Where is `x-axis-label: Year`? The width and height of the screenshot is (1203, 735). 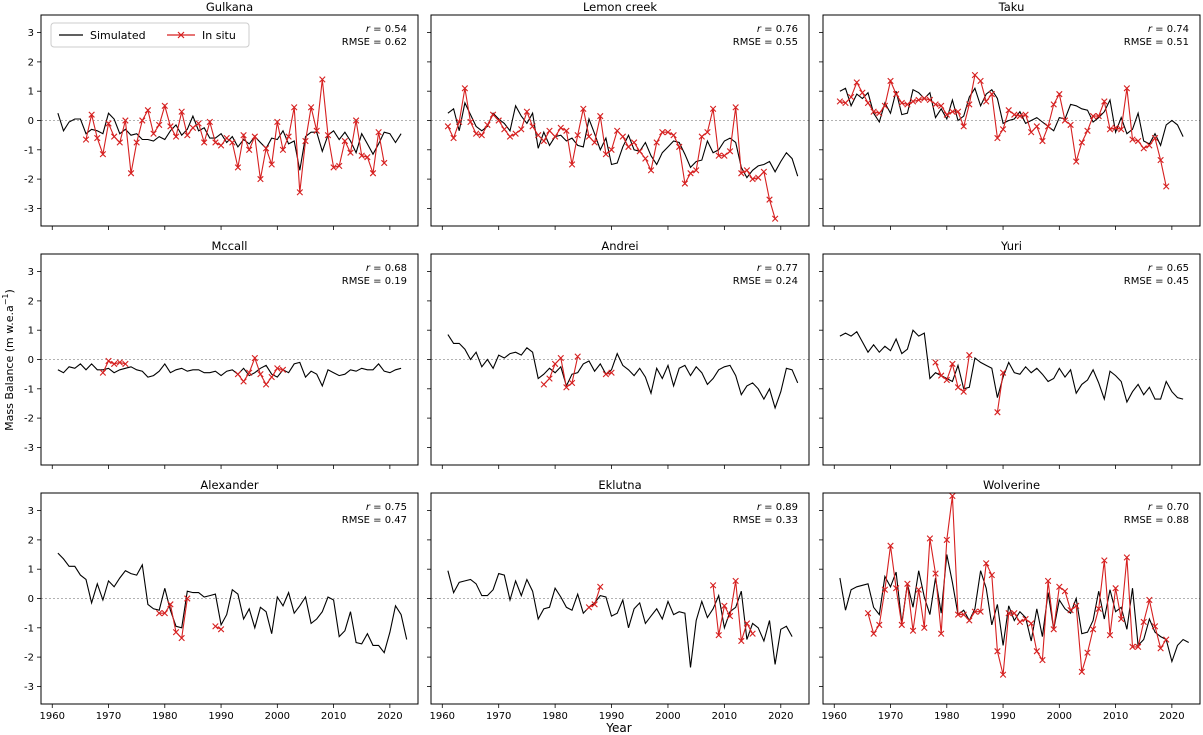
x-axis-label: Year is located at coordinates (618, 728).